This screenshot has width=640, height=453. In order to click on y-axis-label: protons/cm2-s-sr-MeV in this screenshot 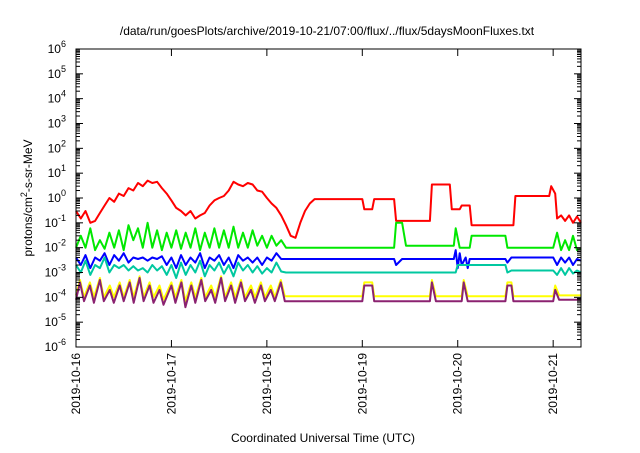, I will do `click(27, 197)`.